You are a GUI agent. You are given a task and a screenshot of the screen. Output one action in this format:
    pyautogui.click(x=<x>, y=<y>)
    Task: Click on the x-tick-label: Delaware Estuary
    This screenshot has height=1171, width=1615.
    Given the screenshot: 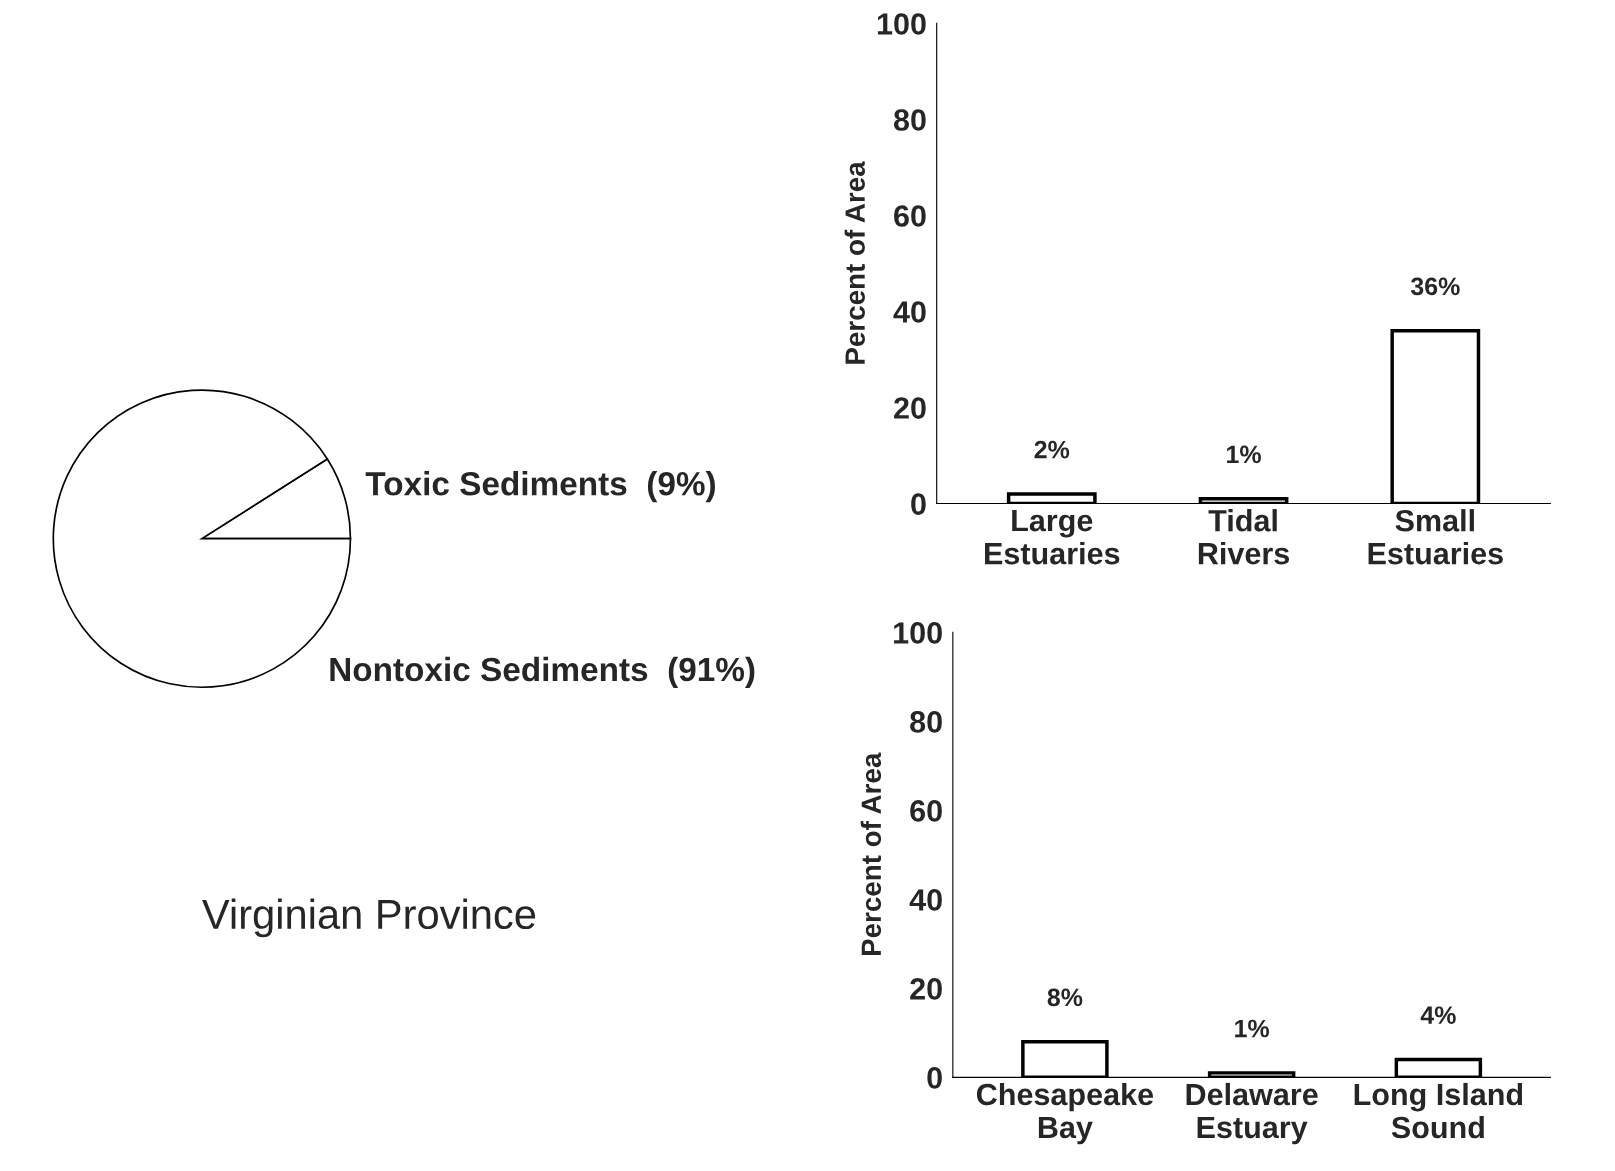 What is the action you would take?
    pyautogui.click(x=1252, y=1113)
    